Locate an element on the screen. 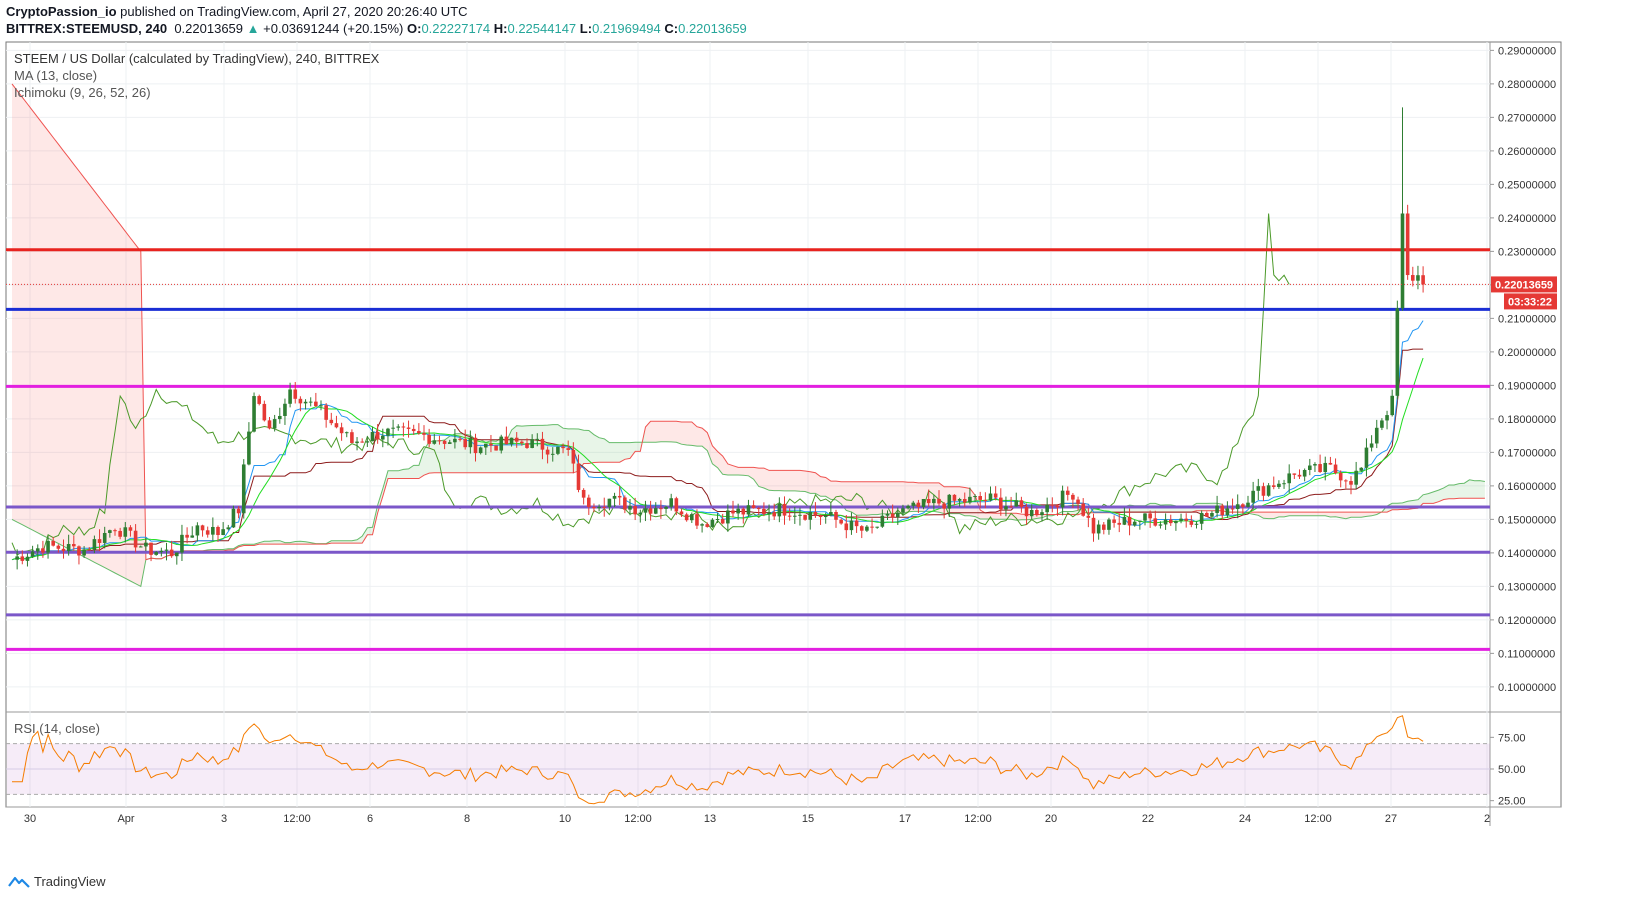 The image size is (1627, 898). ma-legend: MA (13, close) is located at coordinates (56, 75).